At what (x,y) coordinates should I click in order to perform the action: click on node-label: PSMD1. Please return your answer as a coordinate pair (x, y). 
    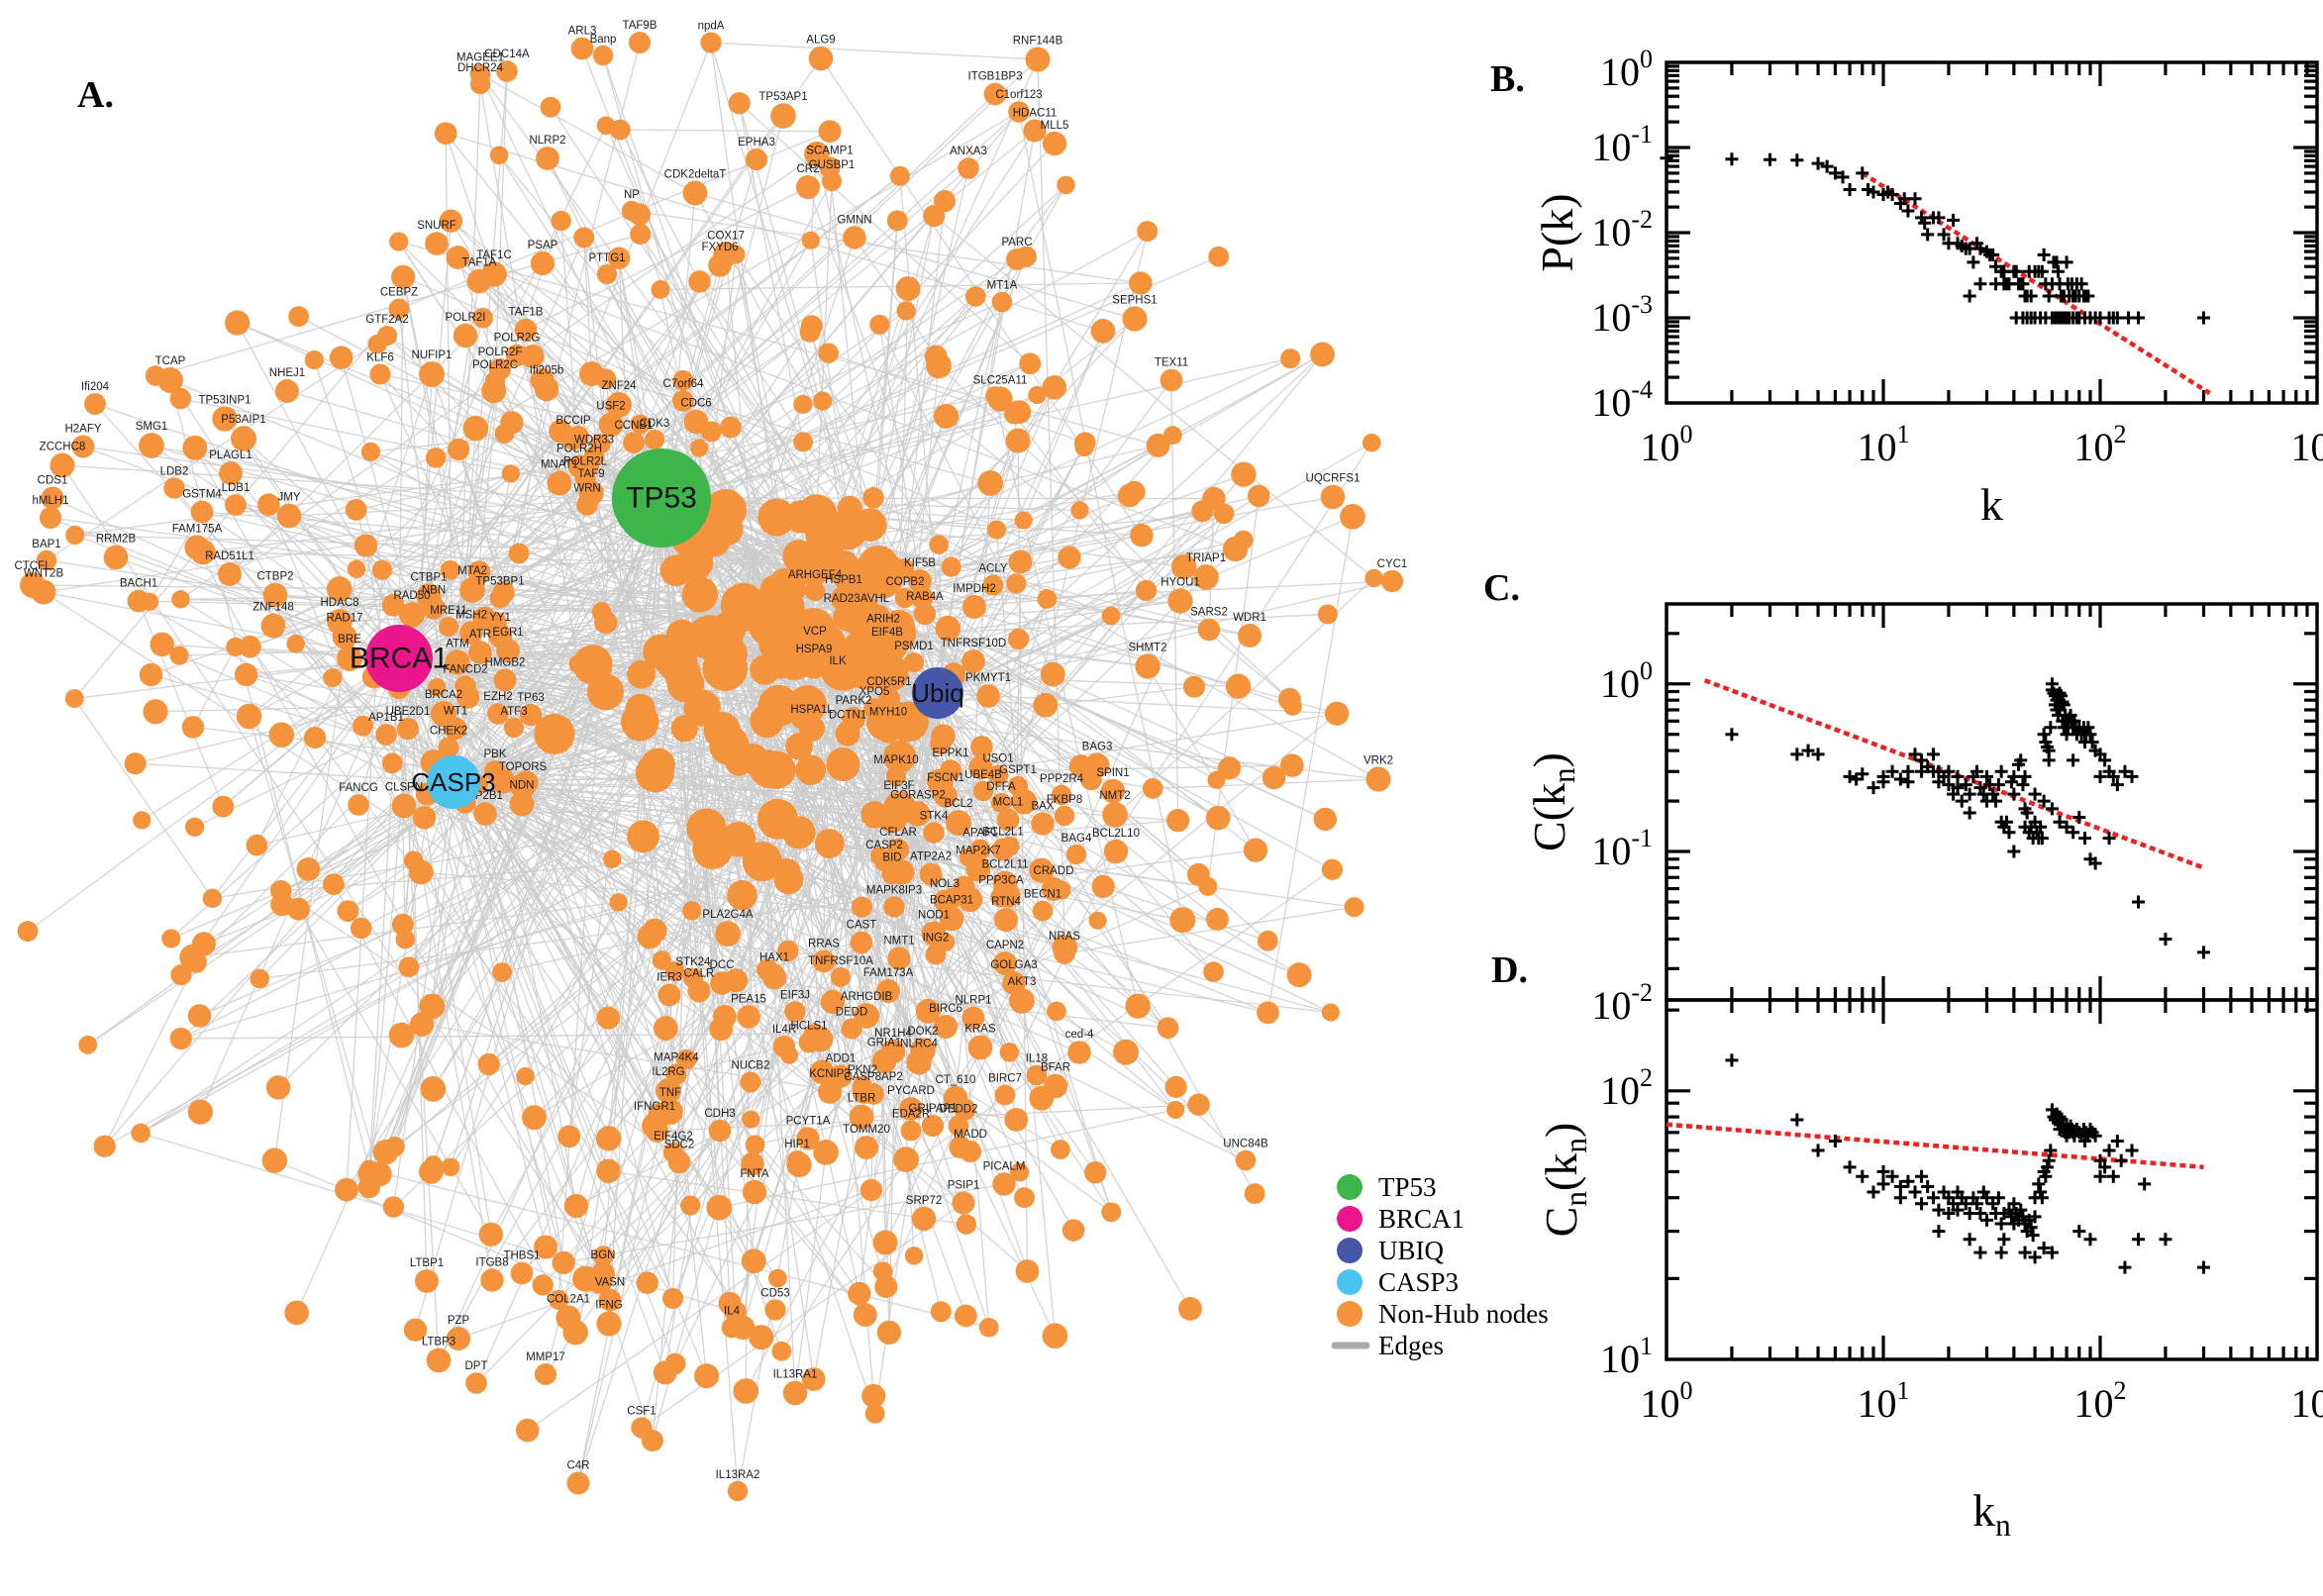
    Looking at the image, I should click on (914, 647).